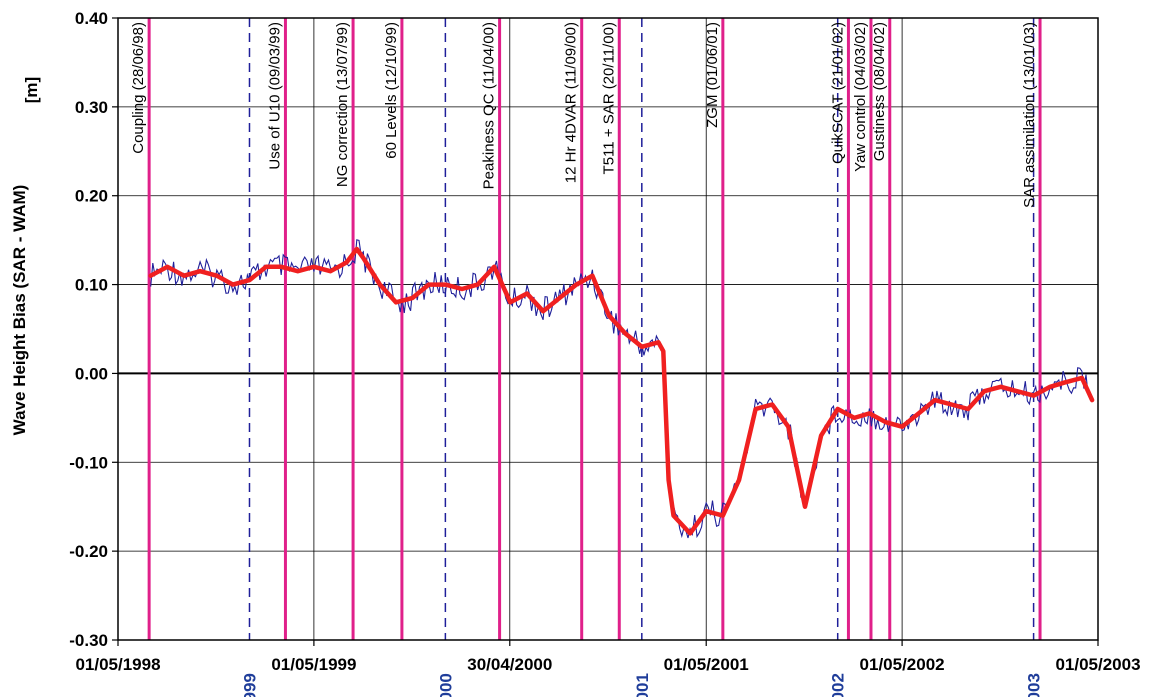 The height and width of the screenshot is (697, 1160). Describe the element at coordinates (837, 93) in the screenshot. I see `event-label: QuikSCAT (21/01/02)` at that location.